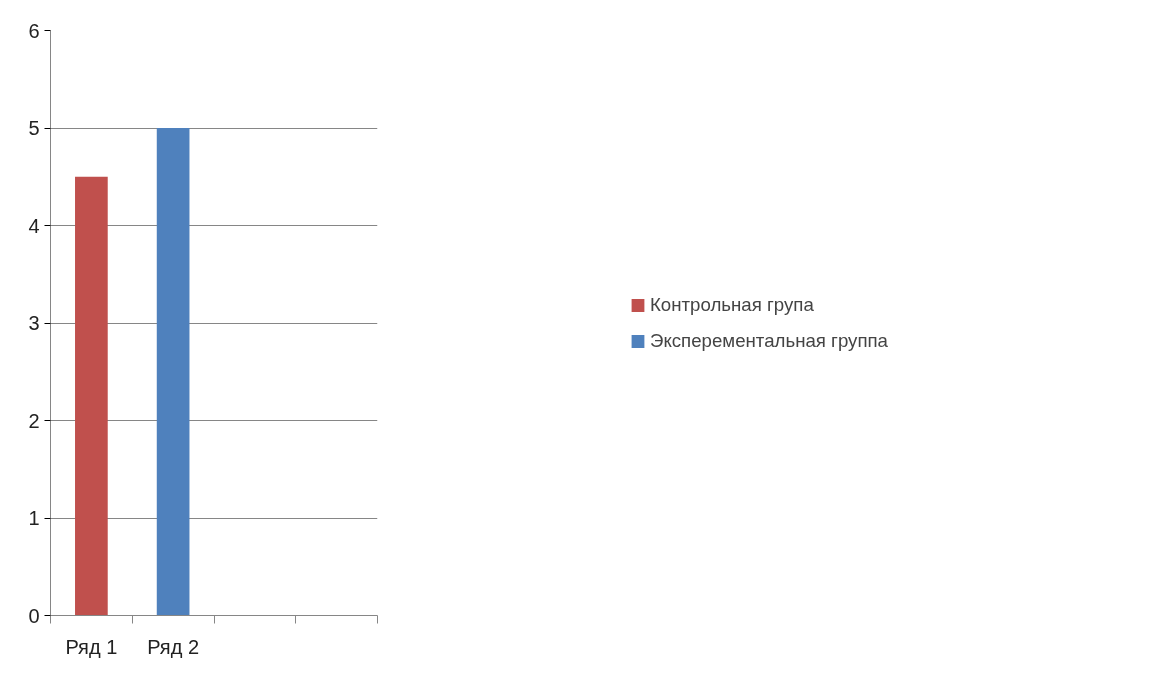 This screenshot has width=1152, height=677. What do you see at coordinates (34, 128) in the screenshot?
I see `y-tick-label: 5` at bounding box center [34, 128].